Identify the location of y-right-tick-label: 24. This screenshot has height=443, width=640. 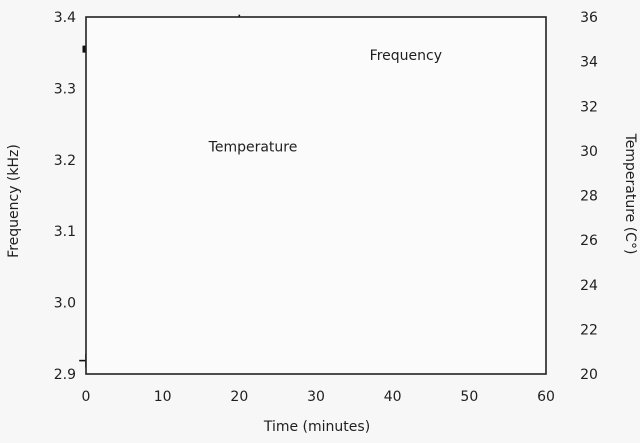
(589, 286).